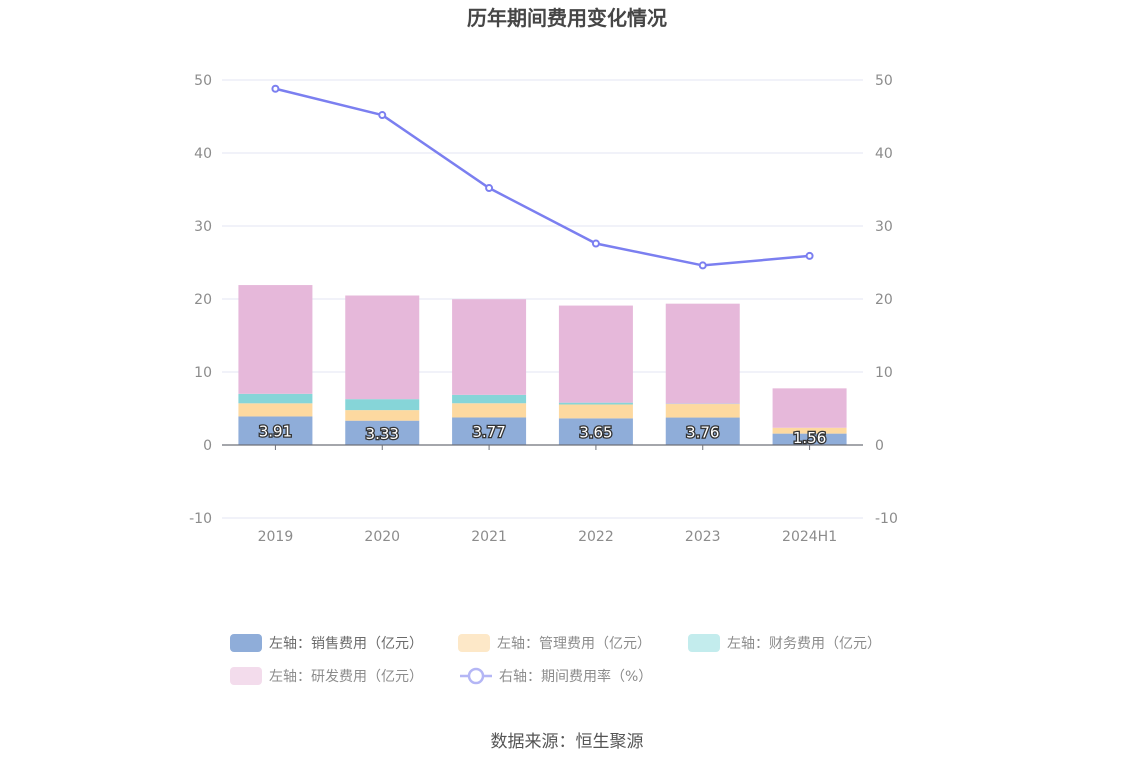 The image size is (1134, 766). Describe the element at coordinates (382, 537) in the screenshot. I see `x-tick-label: 2020` at that location.